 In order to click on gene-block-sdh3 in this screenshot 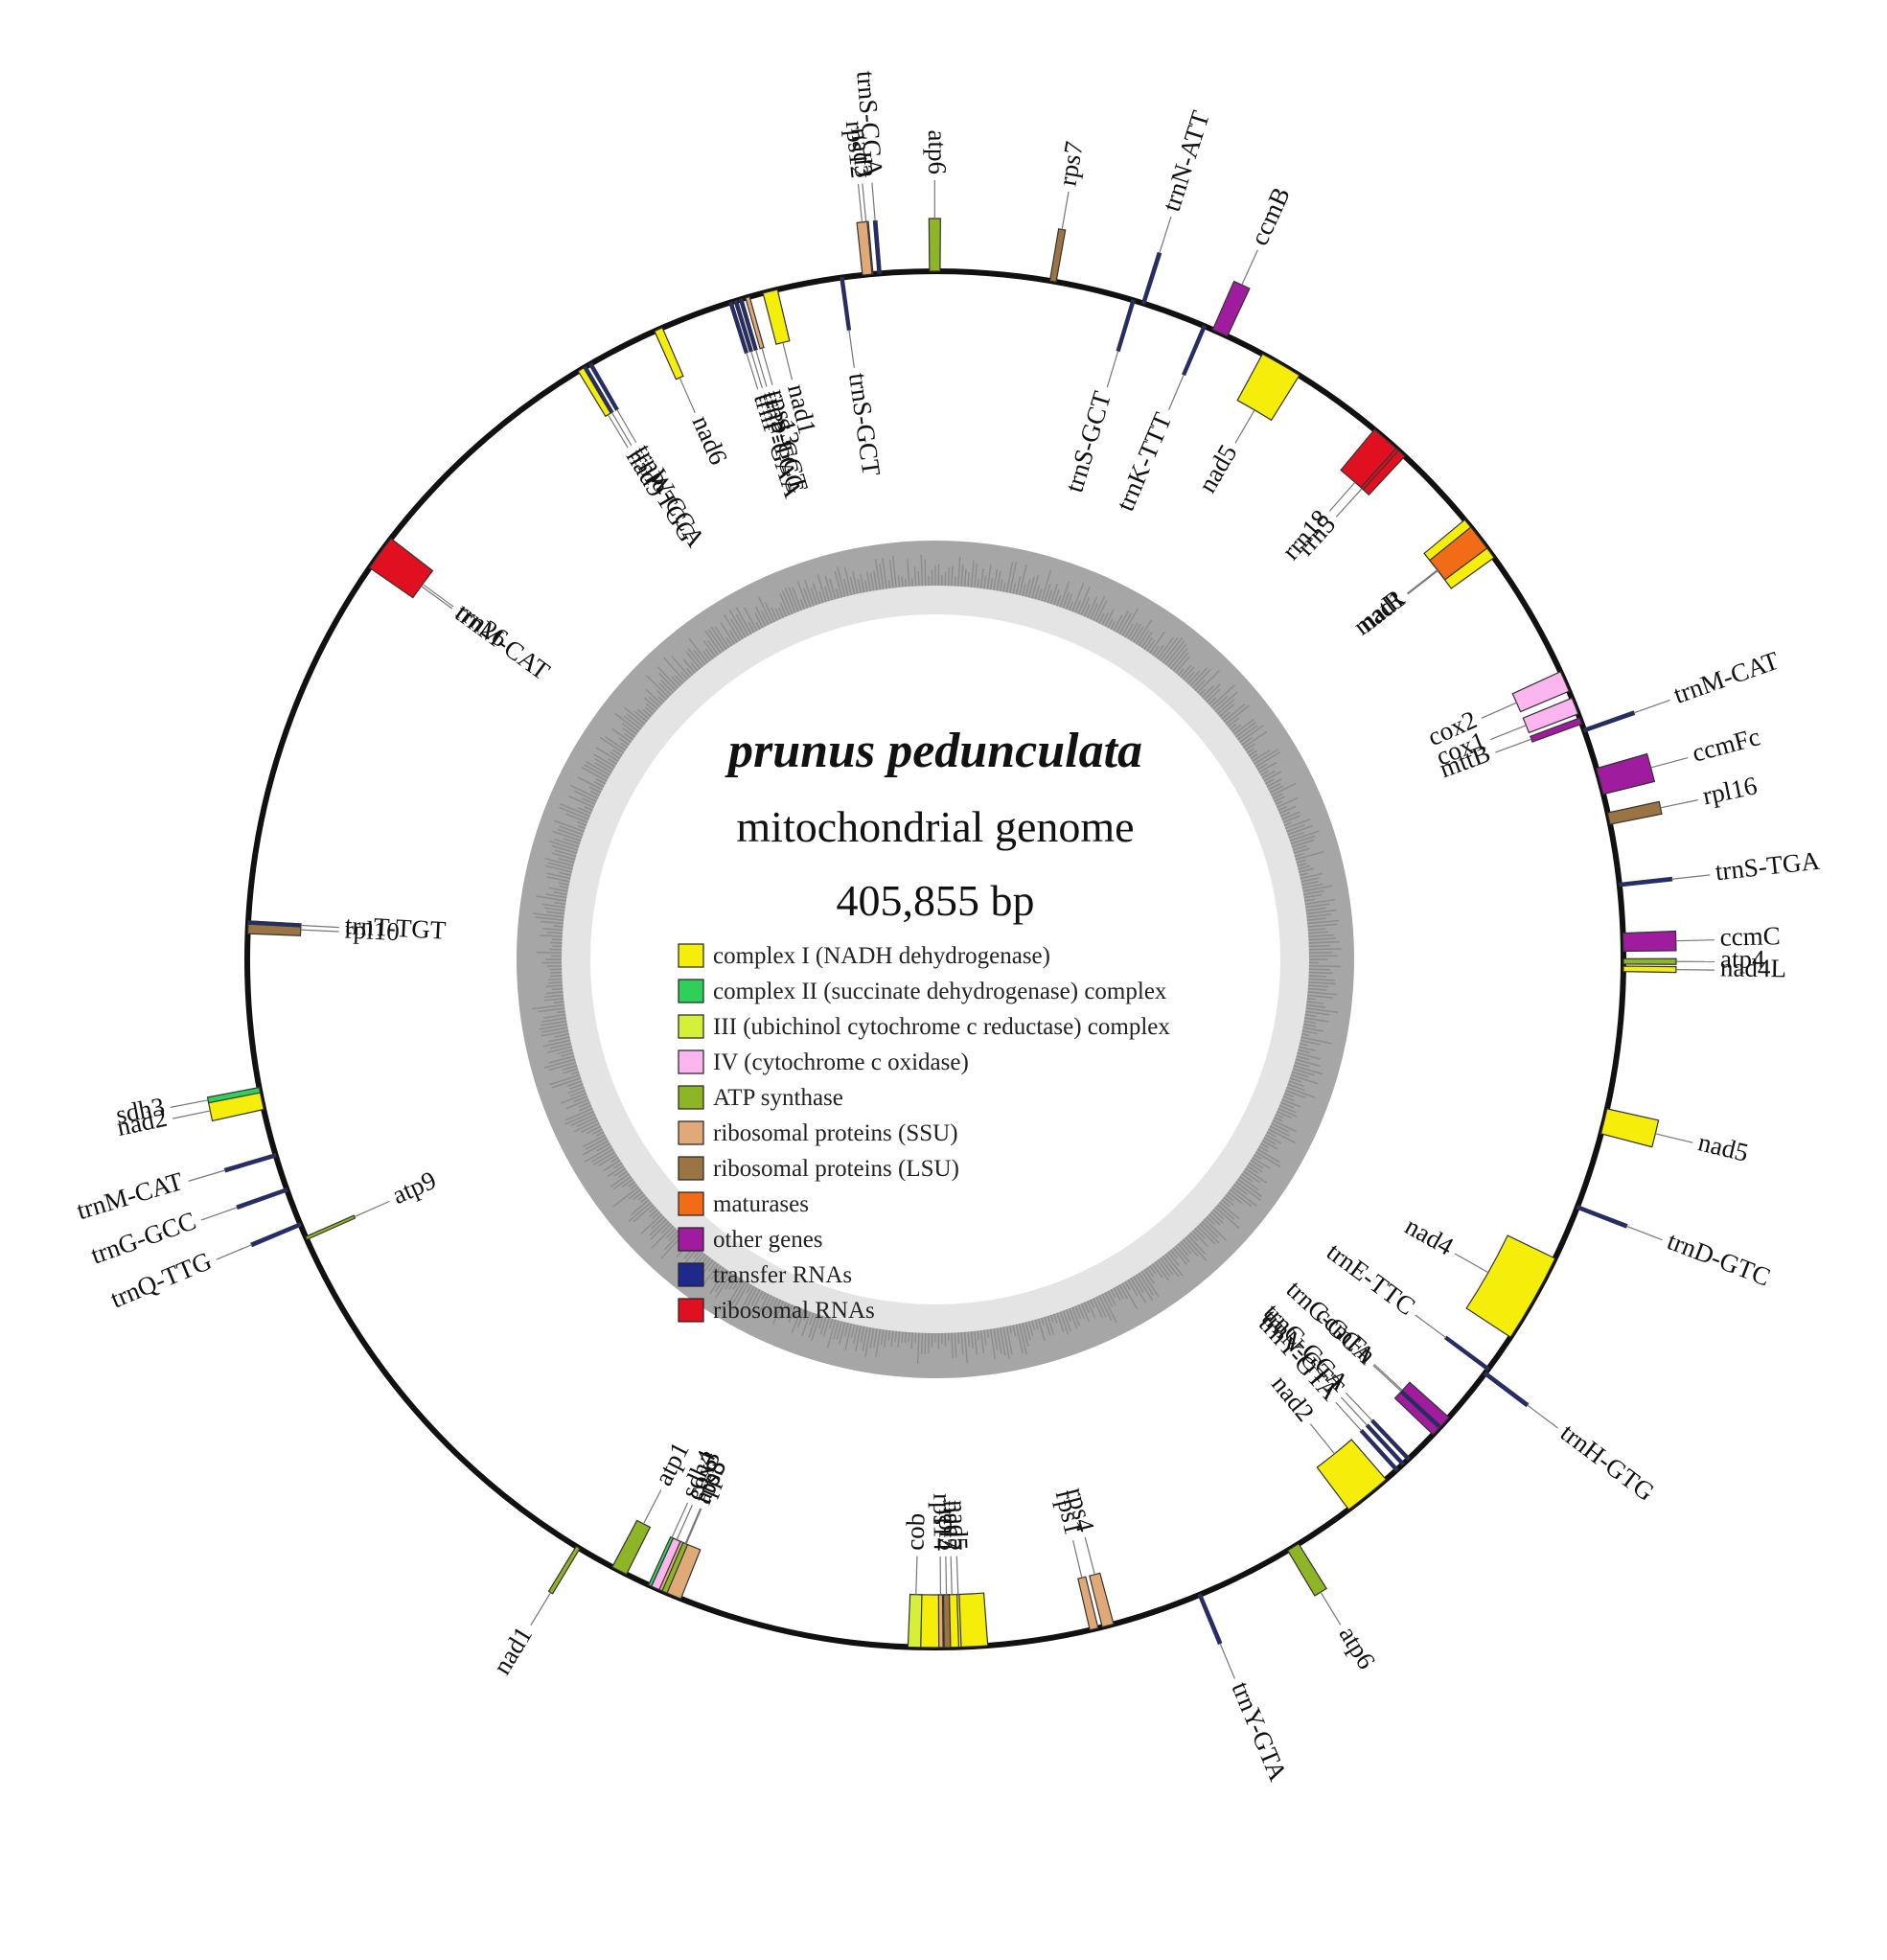, I will do `click(234, 1095)`.